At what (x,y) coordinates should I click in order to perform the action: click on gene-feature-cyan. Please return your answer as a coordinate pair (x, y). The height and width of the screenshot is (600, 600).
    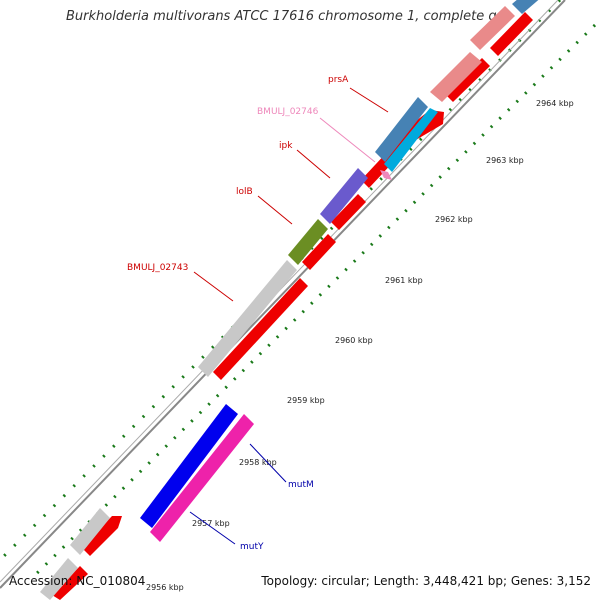
    Looking at the image, I should click on (411, 140).